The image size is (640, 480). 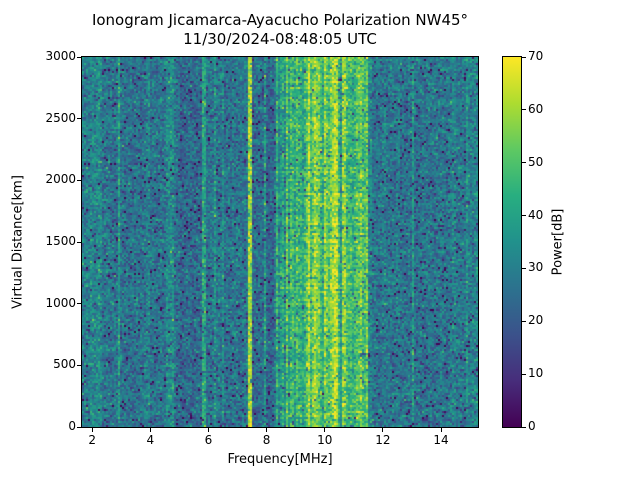 I want to click on colorbar-tick-label: 40, so click(x=536, y=214).